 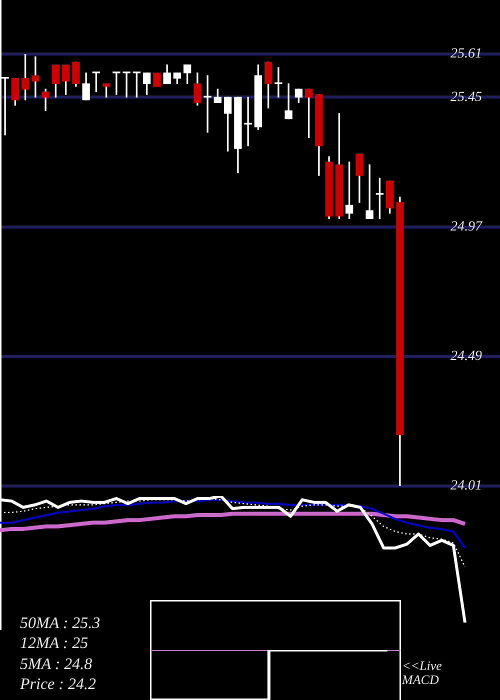 I want to click on y-tick-label: 24.49, so click(x=466, y=356).